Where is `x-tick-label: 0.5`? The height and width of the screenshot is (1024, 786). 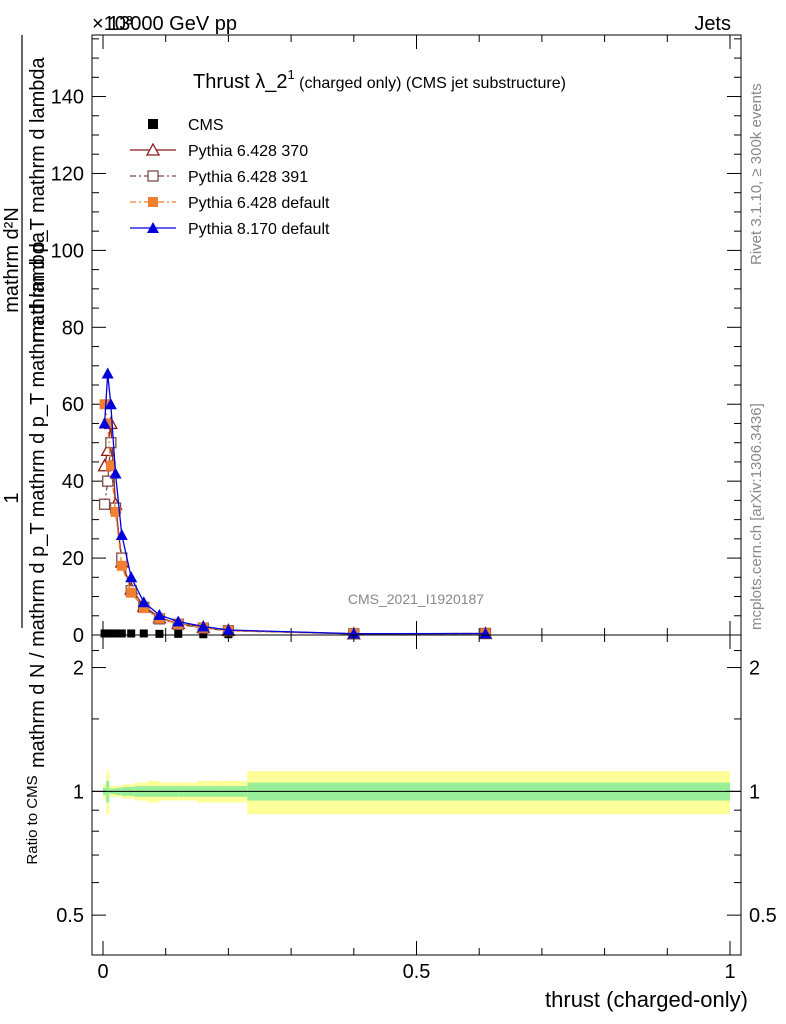 x-tick-label: 0.5 is located at coordinates (417, 972).